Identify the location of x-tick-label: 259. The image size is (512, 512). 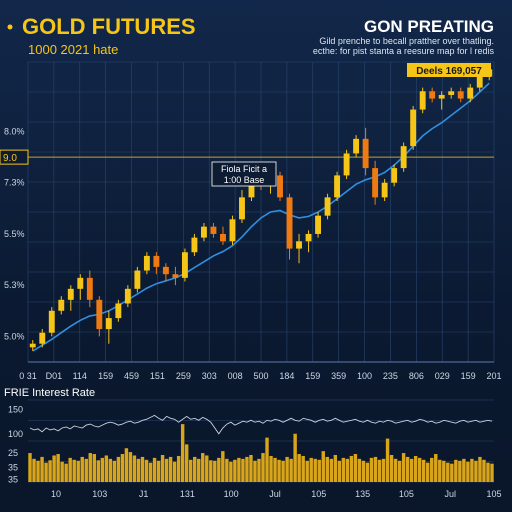
(183, 376).